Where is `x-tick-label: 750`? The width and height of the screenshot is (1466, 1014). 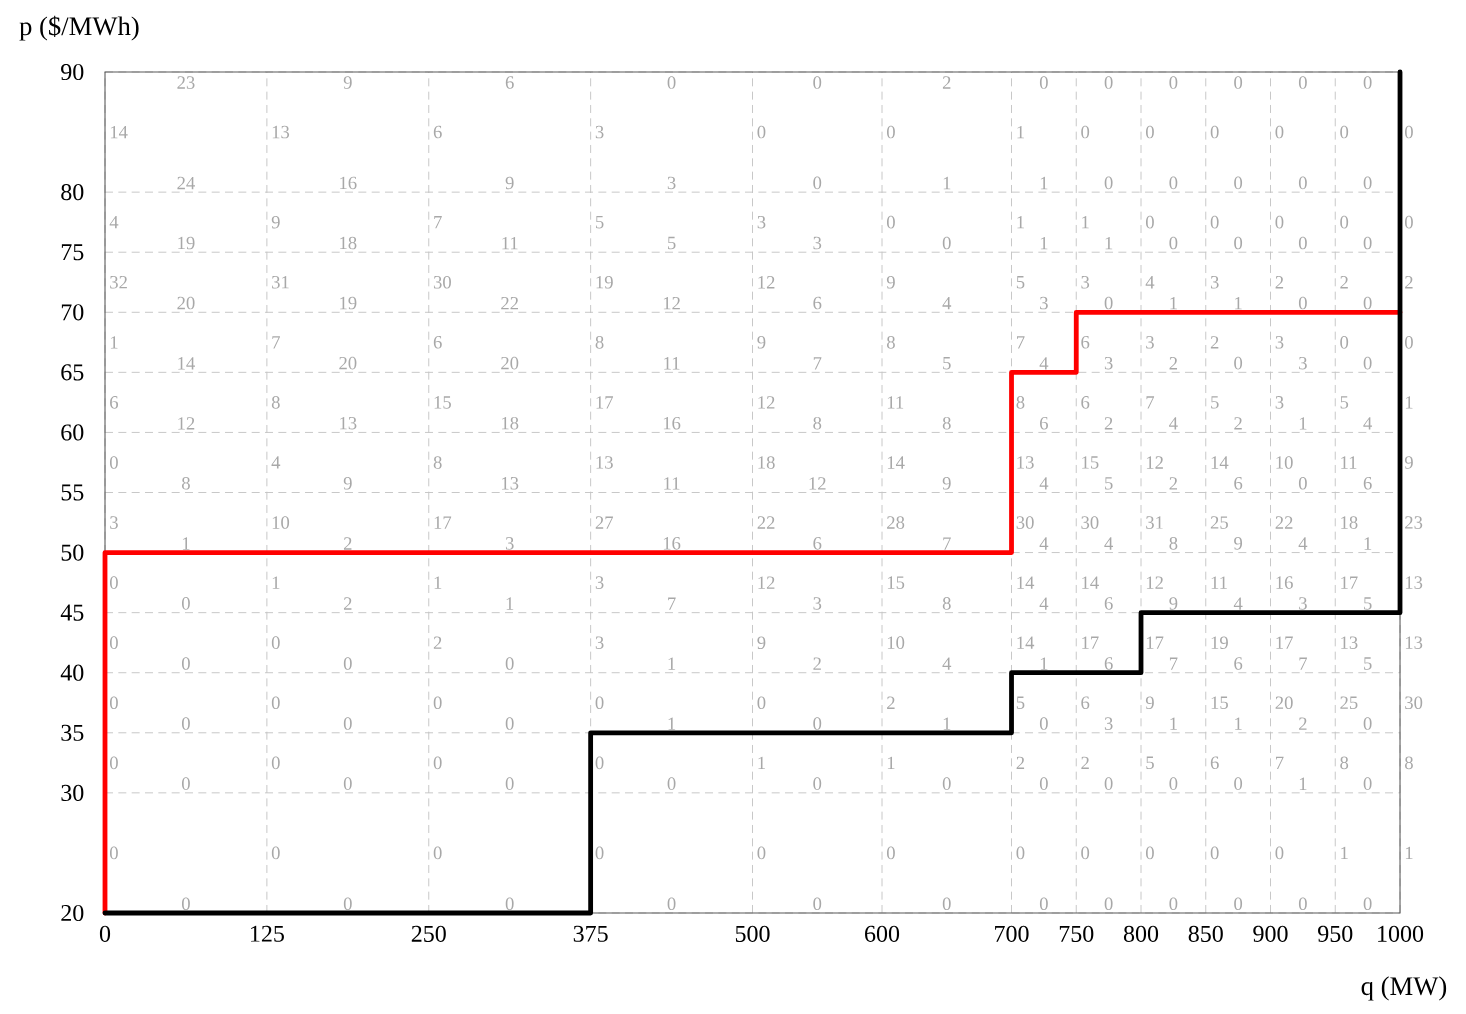 x-tick-label: 750 is located at coordinates (1076, 933).